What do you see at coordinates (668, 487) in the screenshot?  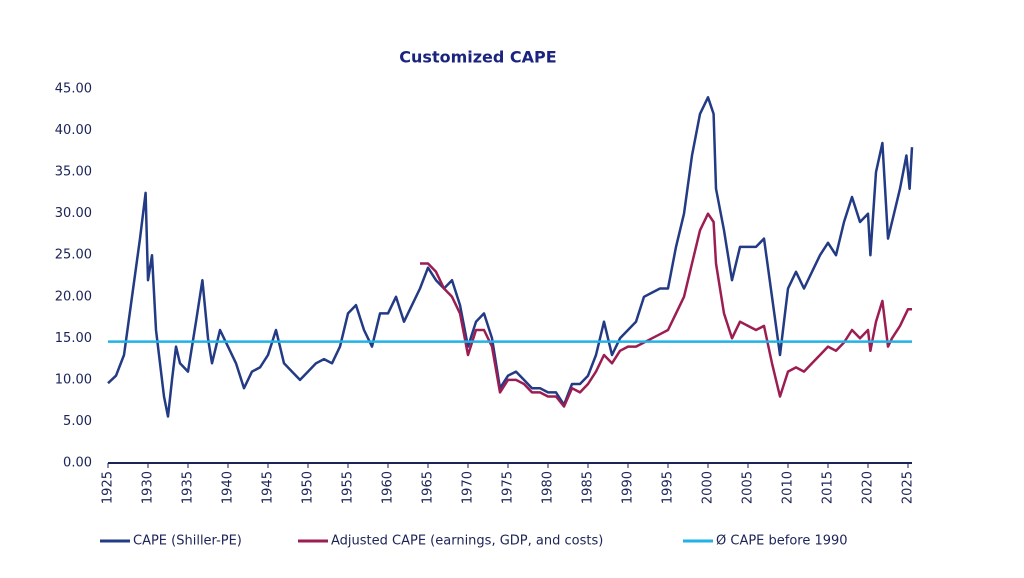 I see `x-tick-label: 1995` at bounding box center [668, 487].